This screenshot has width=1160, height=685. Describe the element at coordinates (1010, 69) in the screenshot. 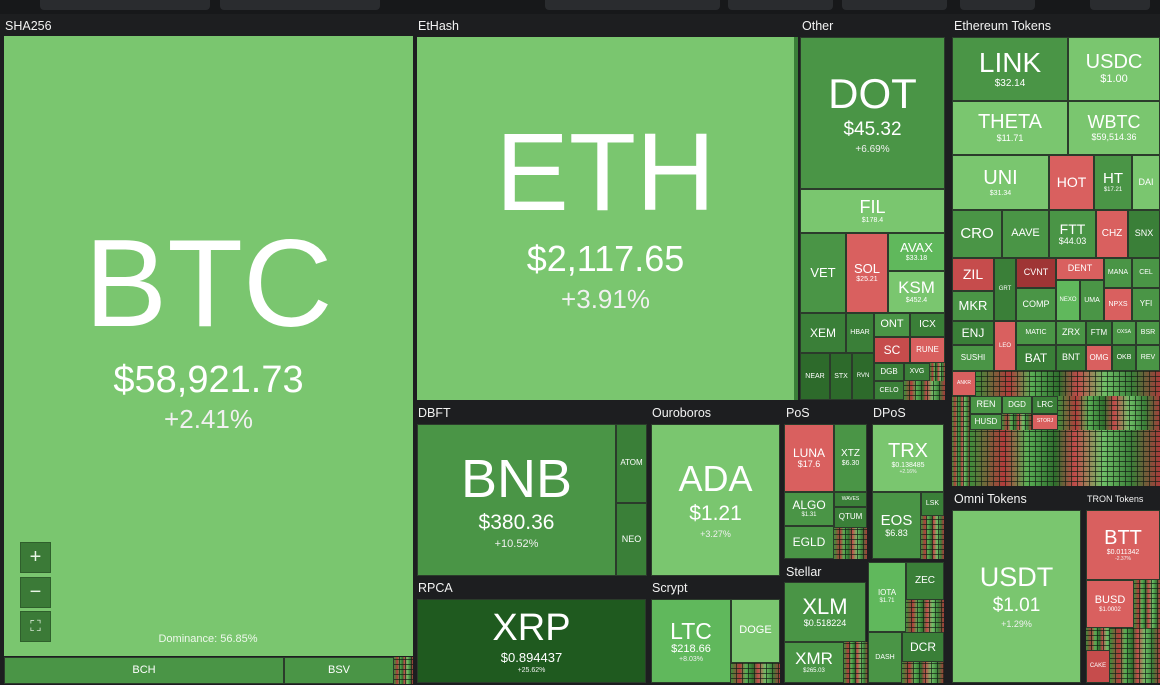

I see `tile-link: LINK $32.14` at that location.